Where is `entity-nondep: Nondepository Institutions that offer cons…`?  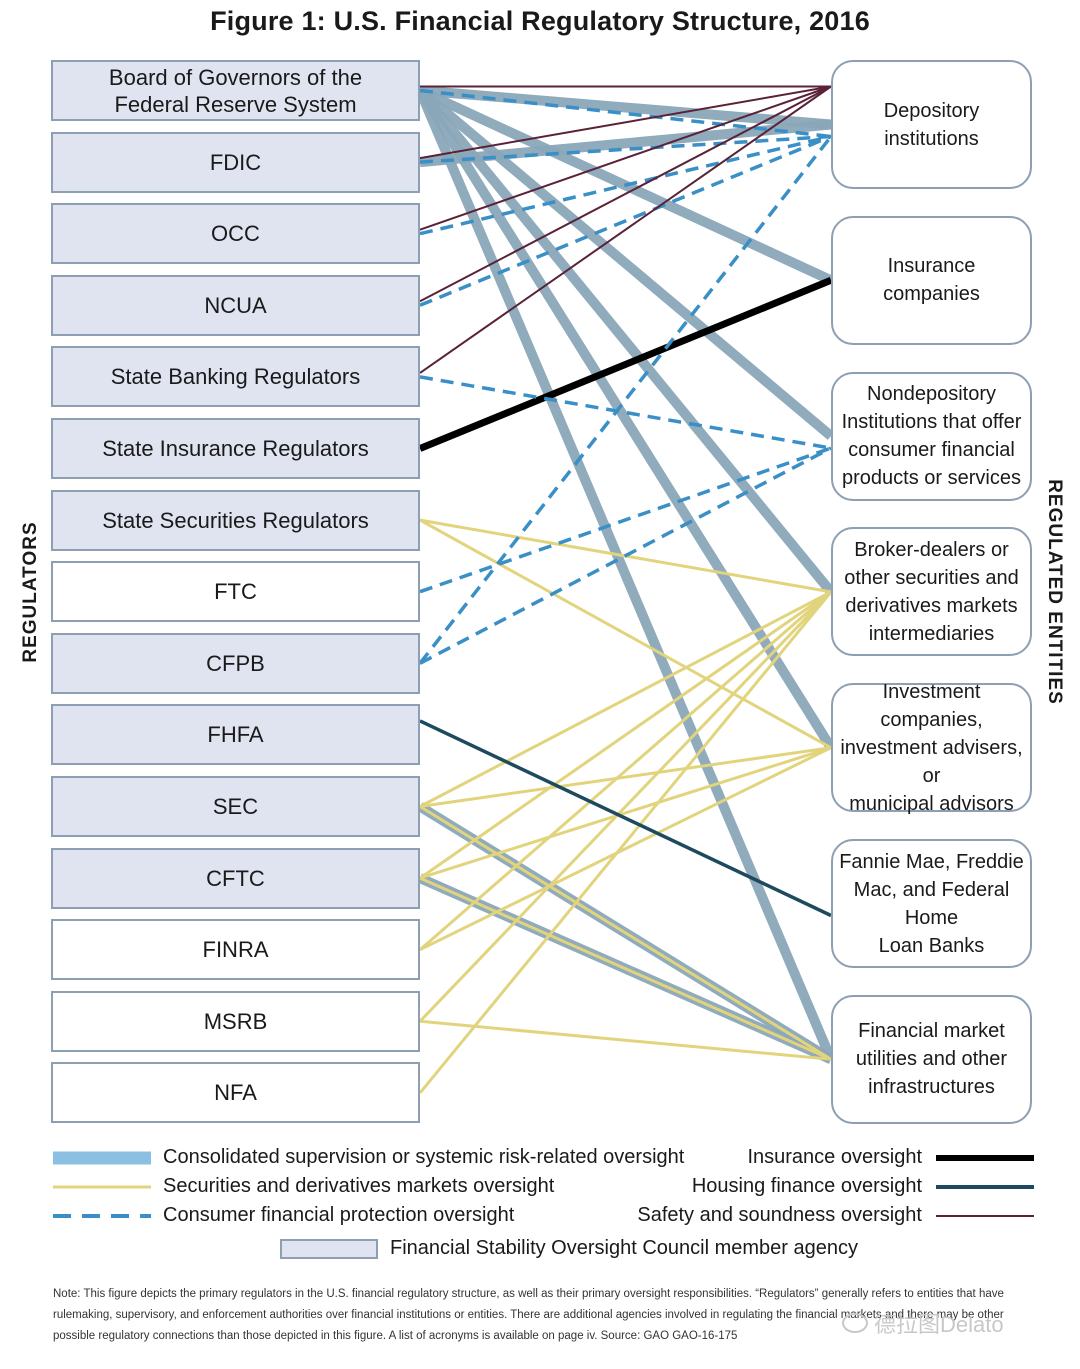 entity-nondep: Nondepository Institutions that offer cons… is located at coordinates (931, 436).